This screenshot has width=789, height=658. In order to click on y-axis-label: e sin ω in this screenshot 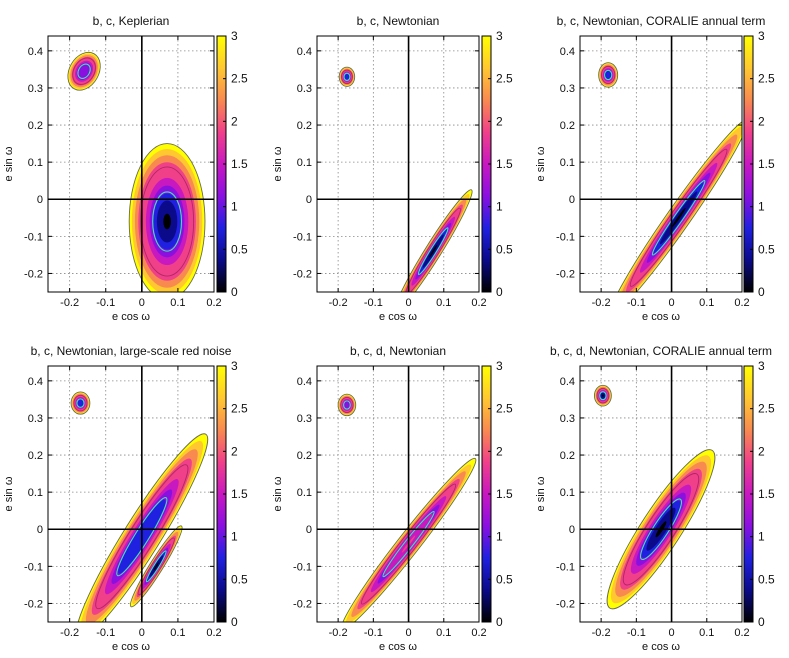, I will do `click(9, 163)`.